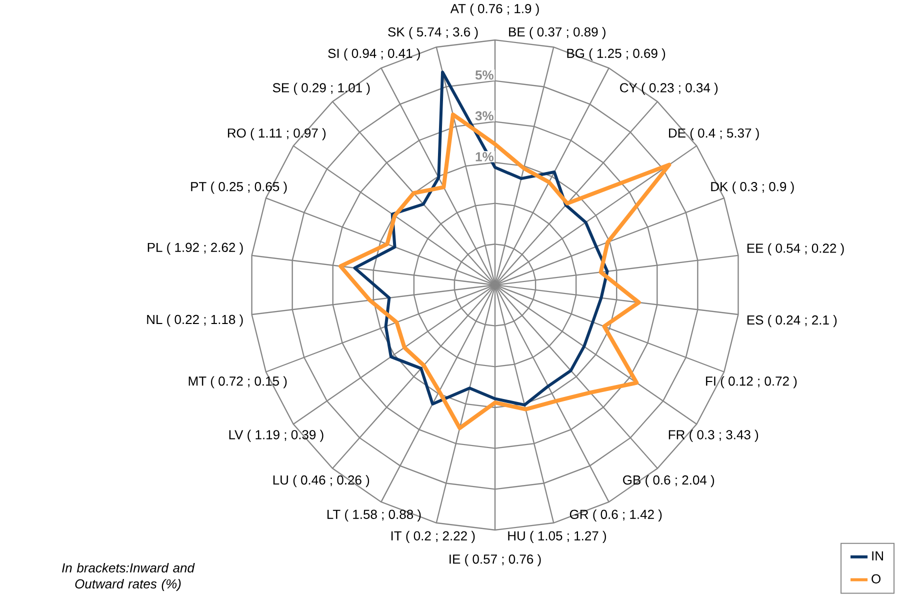 This screenshot has height=601, width=899. I want to click on spoke-label: SE ( 0.29 ; 1.01 ), so click(321, 88).